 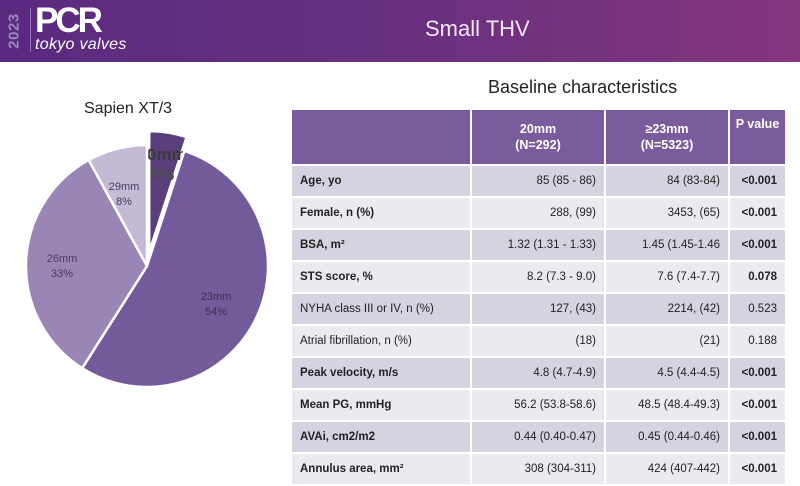 What do you see at coordinates (382, 213) in the screenshot?
I see `row-label: Female, n (%)` at bounding box center [382, 213].